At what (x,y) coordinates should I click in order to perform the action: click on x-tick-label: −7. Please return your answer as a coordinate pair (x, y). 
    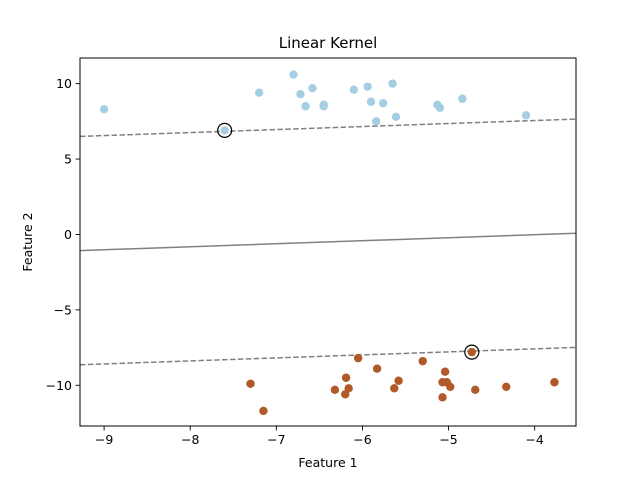
    Looking at the image, I should click on (276, 439).